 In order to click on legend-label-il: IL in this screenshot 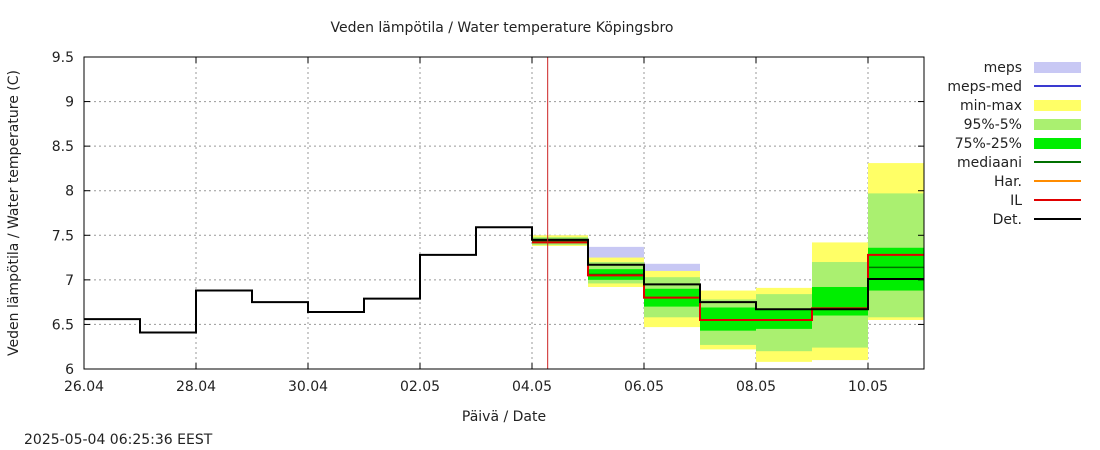, I will do `click(1016, 201)`.